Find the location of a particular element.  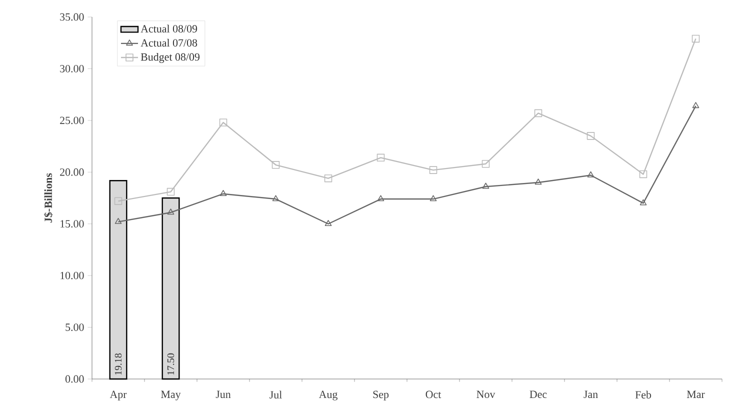

y-tick-label: 5.00 is located at coordinates (75, 328).